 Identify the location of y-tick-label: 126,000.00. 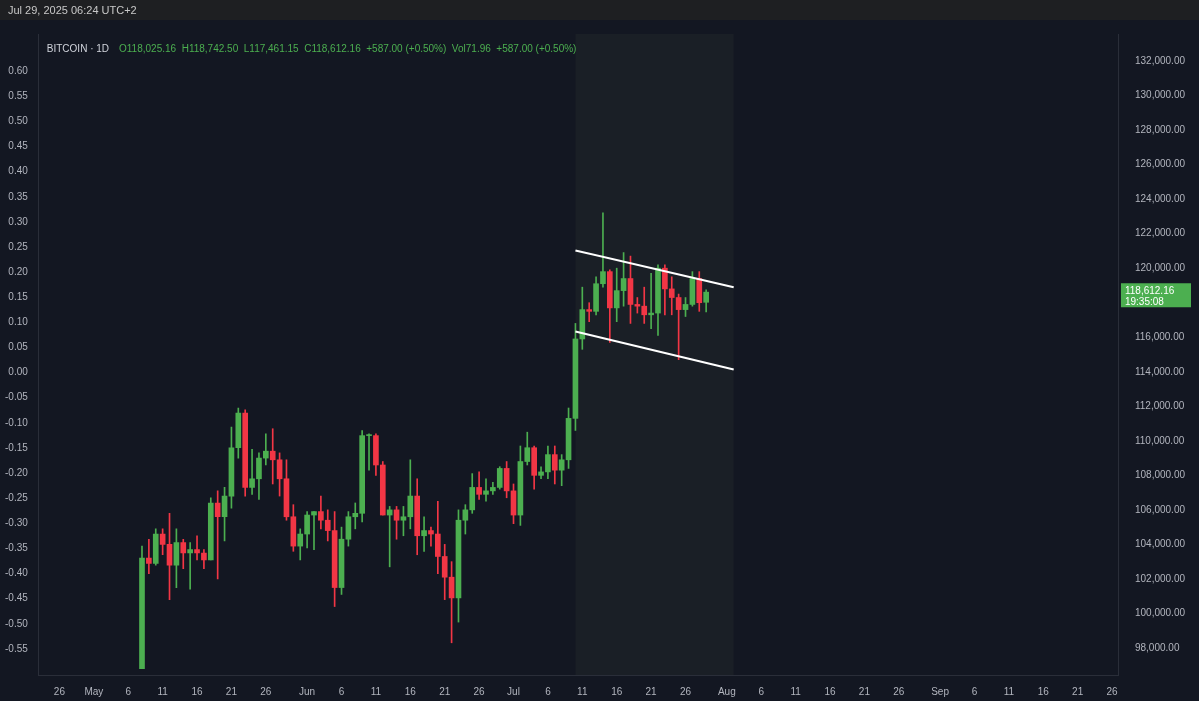
(1160, 164).